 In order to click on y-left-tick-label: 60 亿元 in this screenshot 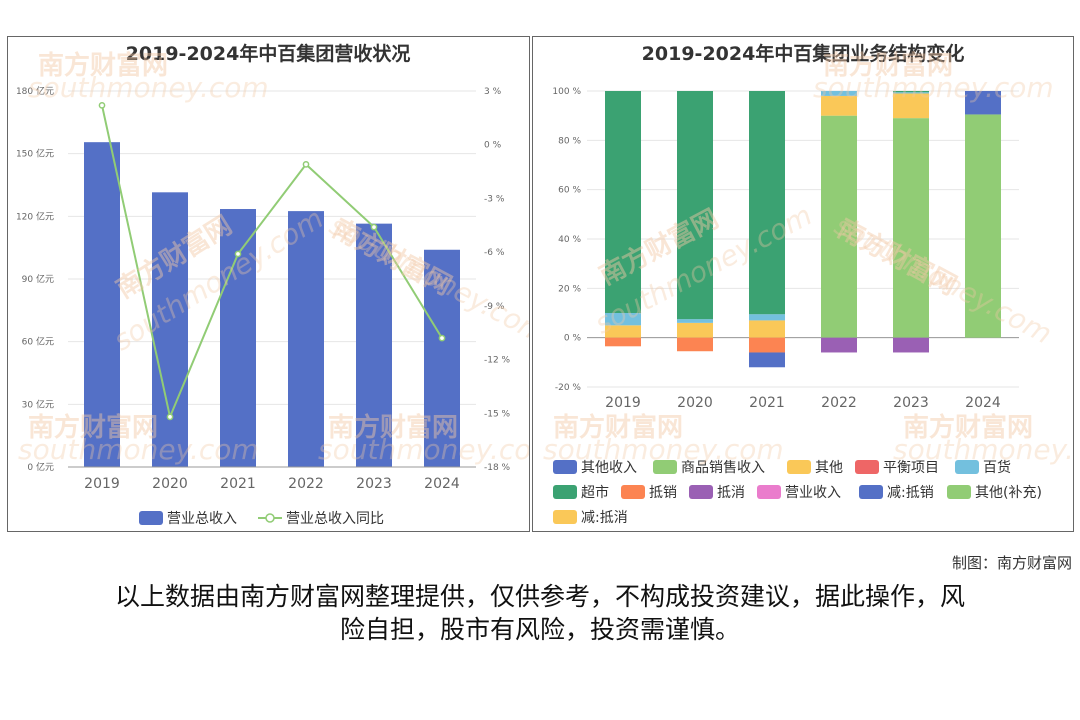, I will do `click(38, 342)`.